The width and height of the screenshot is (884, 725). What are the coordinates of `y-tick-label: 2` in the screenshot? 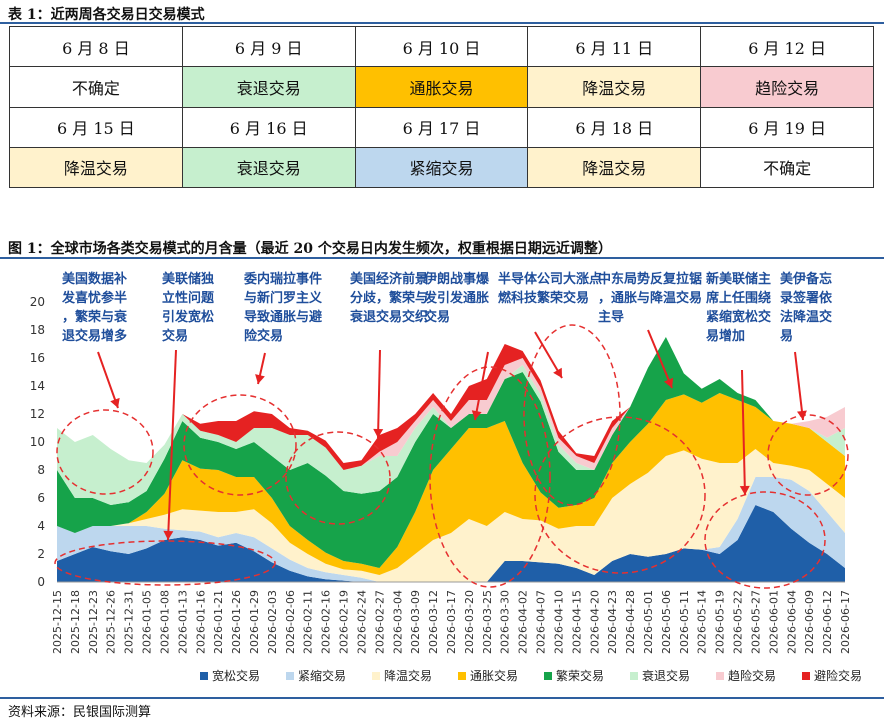 It's located at (41, 554).